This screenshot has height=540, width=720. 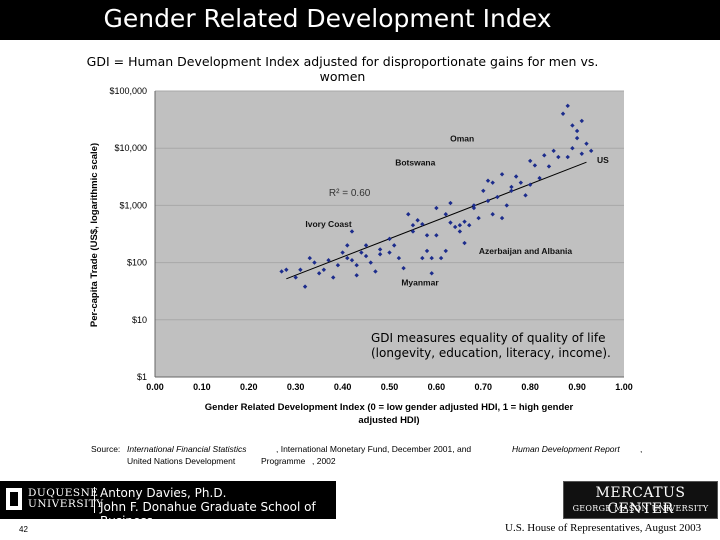 What do you see at coordinates (415, 162) in the screenshot?
I see `point-annotation: Botswana` at bounding box center [415, 162].